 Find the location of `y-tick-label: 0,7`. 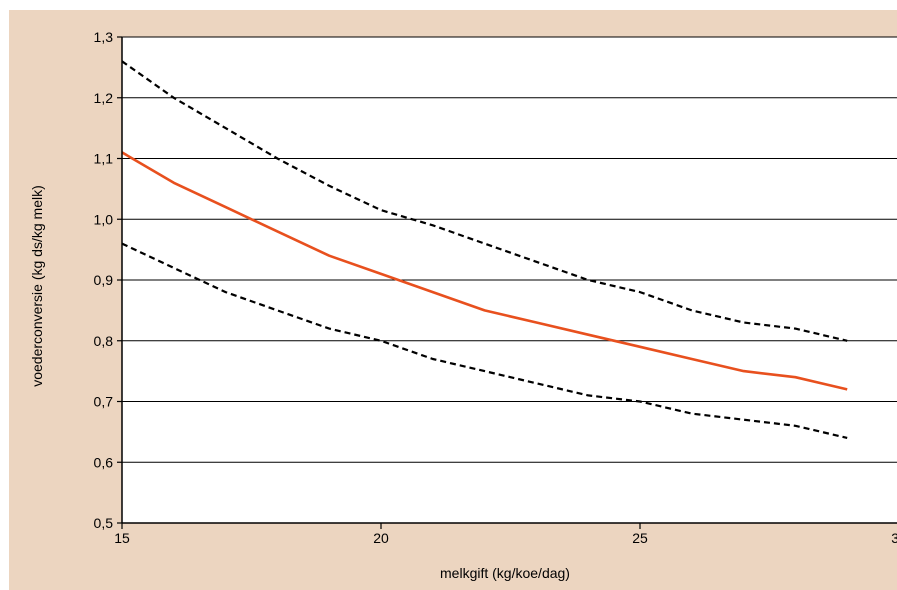

y-tick-label: 0,7 is located at coordinates (104, 402).